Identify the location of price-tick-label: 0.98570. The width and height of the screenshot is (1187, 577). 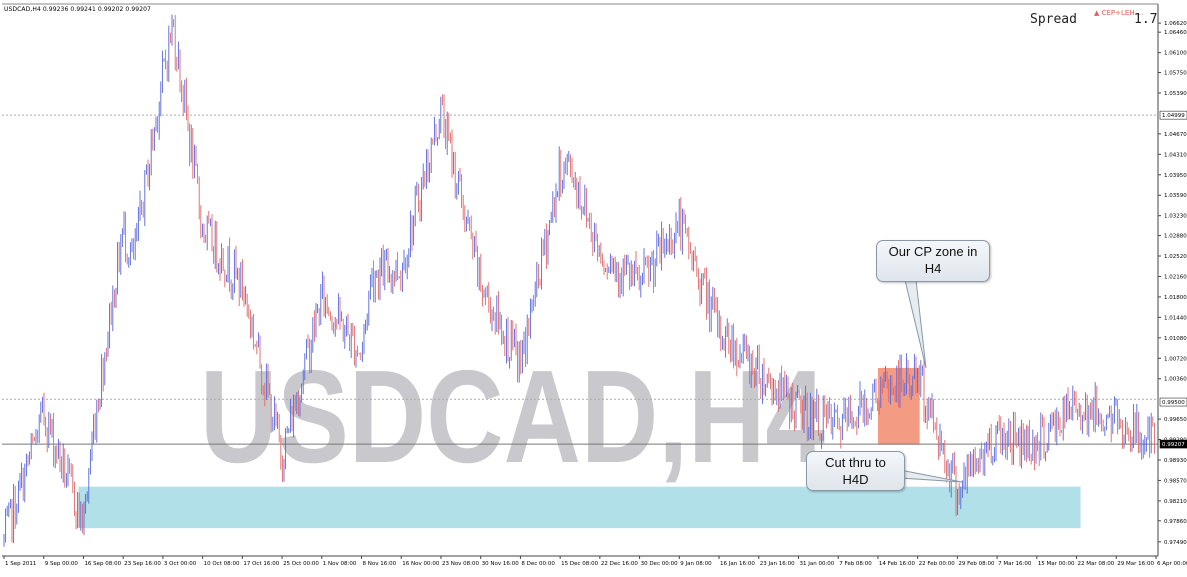
(1175, 481).